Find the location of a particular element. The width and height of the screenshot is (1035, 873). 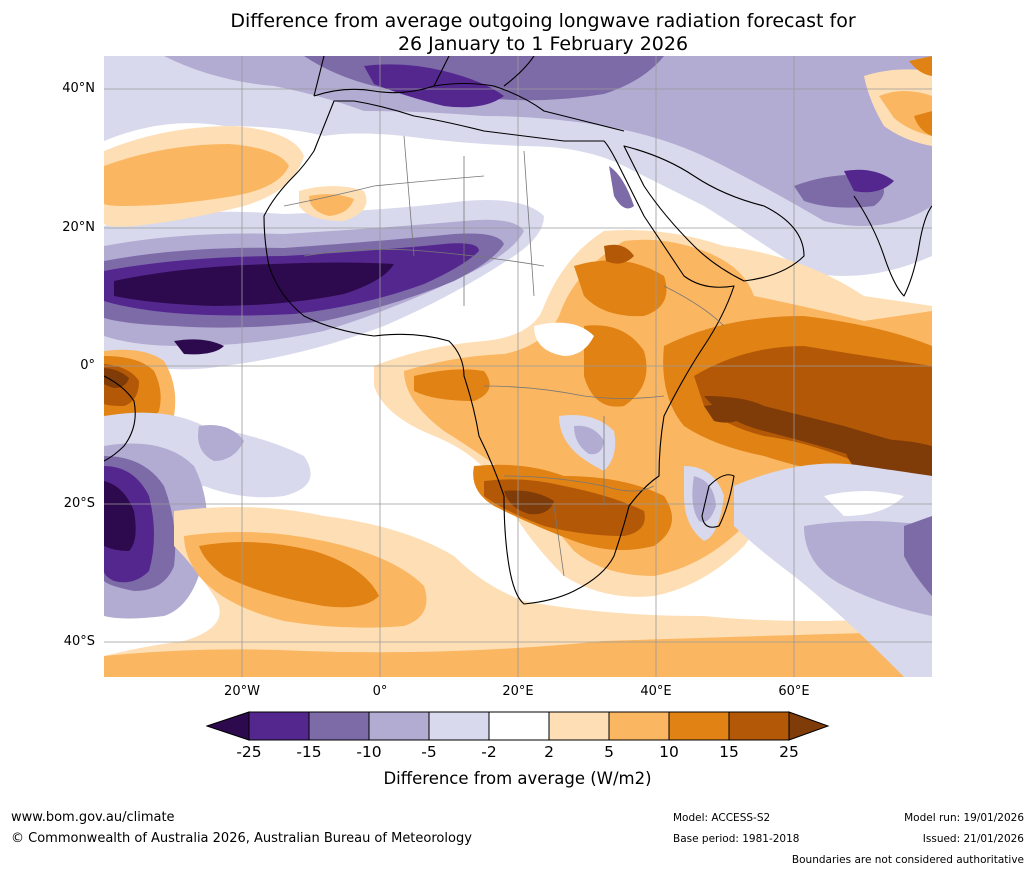

colorbar-tick: 5 is located at coordinates (609, 752).